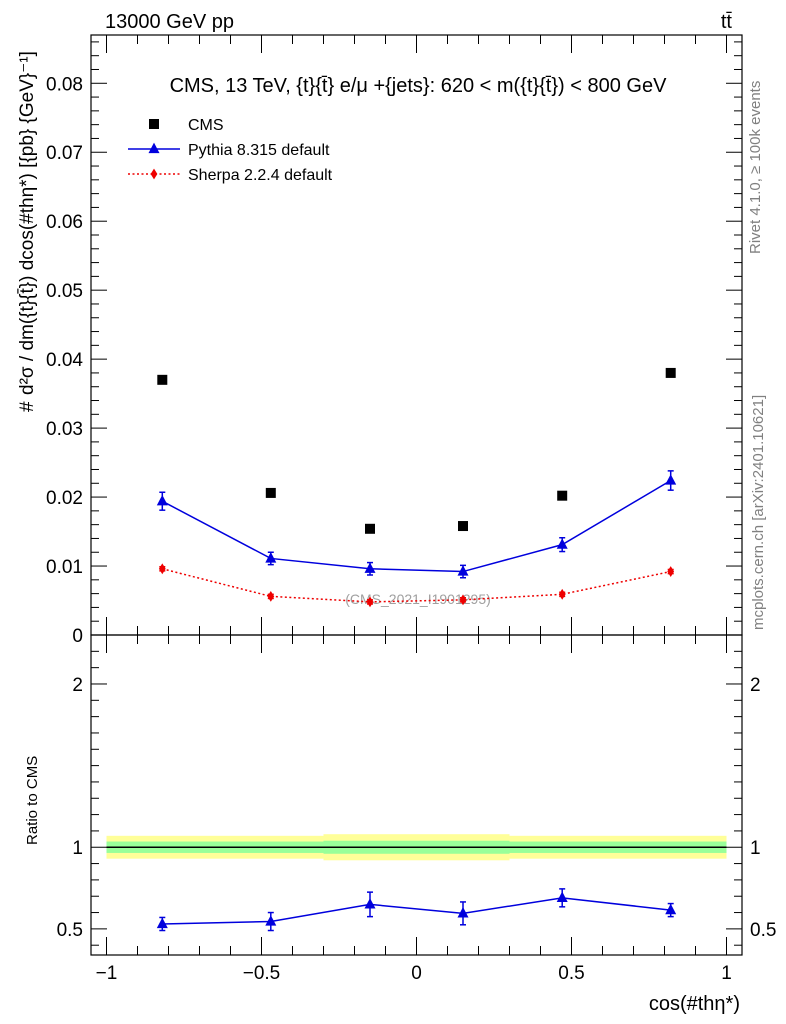 This screenshot has width=786, height=1024. I want to click on legend-entry: CMS, so click(186, 125).